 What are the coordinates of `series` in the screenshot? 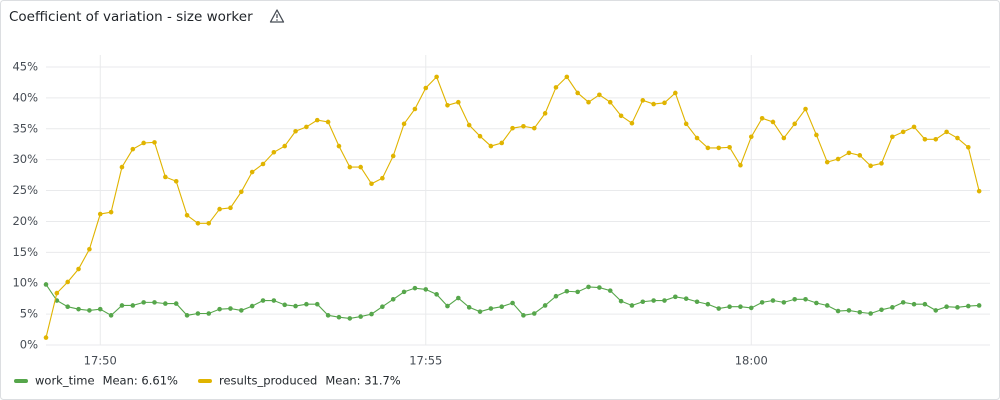 It's located at (512, 301).